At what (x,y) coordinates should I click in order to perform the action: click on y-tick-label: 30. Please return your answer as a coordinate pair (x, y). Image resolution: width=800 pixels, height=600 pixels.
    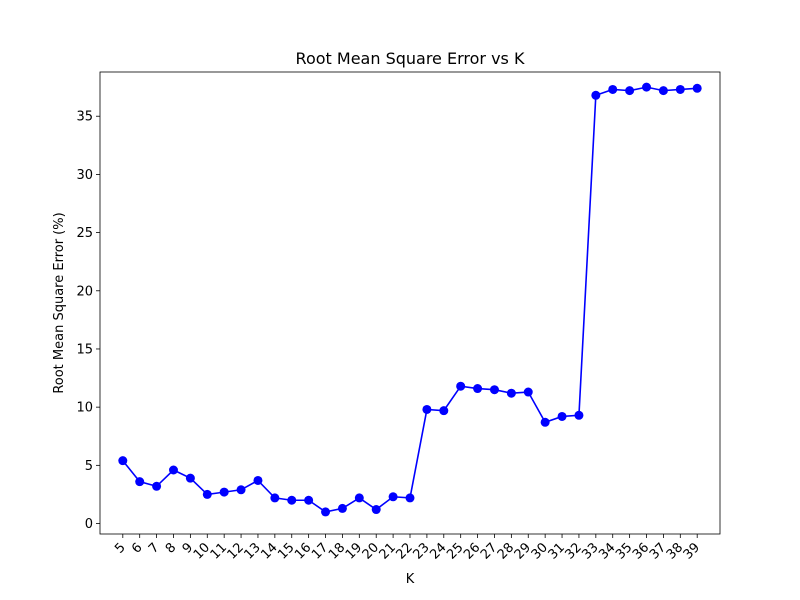
    Looking at the image, I should click on (84, 175).